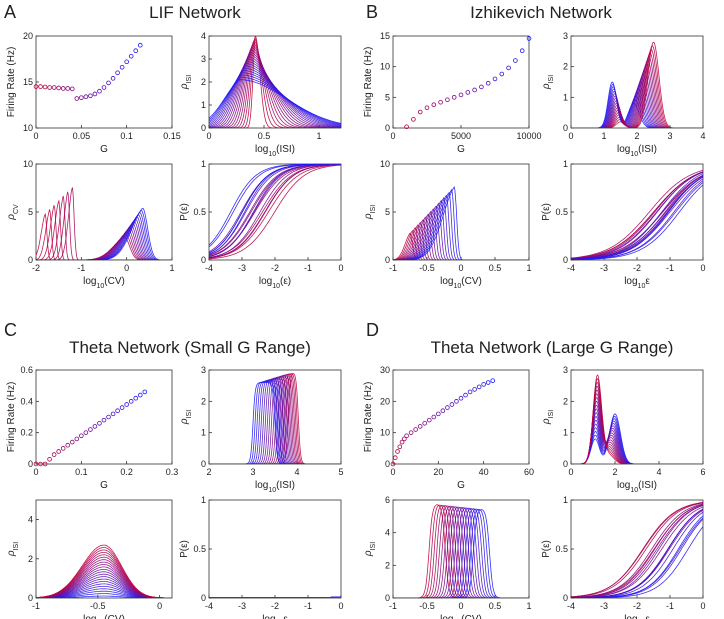  What do you see at coordinates (452, 93) in the screenshot?
I see `subplot-b1: 0 5000 10000 0 5 10 15 G Firing Rate (Hz)` at bounding box center [452, 93].